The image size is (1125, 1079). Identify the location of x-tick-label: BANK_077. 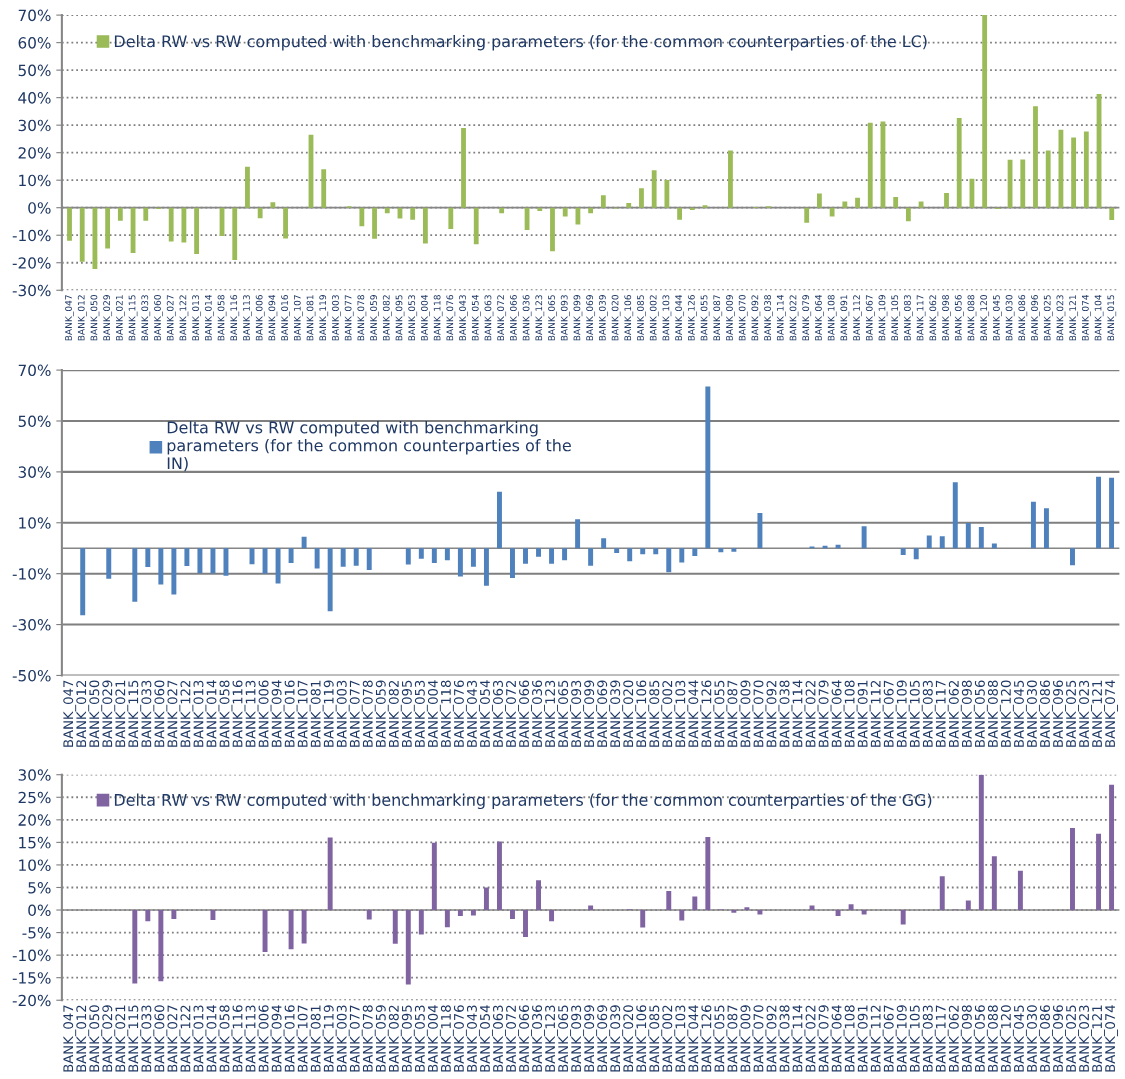
(349, 318).